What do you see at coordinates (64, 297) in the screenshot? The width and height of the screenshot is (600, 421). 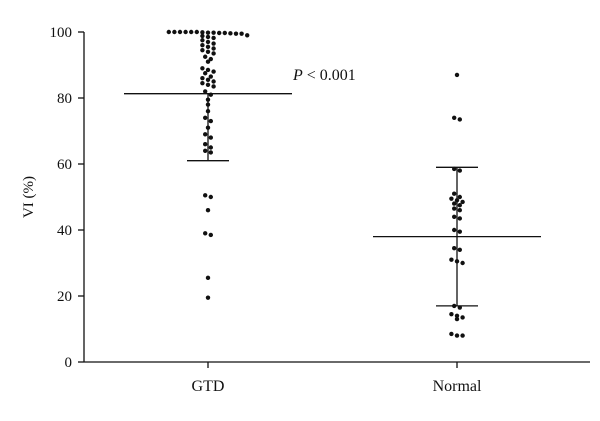 I see `y-tick-label: 20` at bounding box center [64, 297].